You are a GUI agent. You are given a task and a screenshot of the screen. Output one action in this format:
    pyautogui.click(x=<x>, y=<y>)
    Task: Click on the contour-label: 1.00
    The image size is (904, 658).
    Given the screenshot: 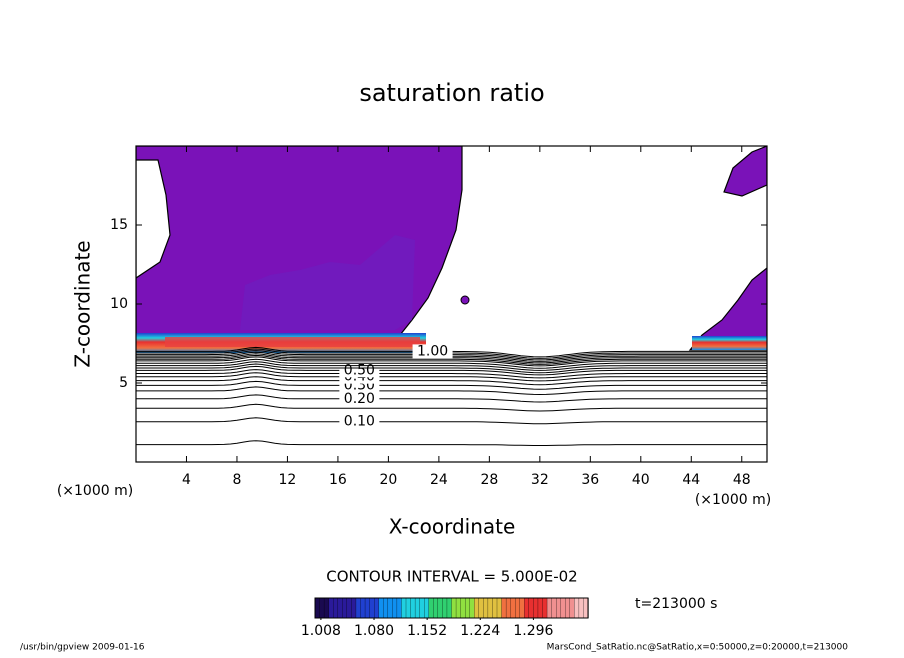 What is the action you would take?
    pyautogui.click(x=432, y=351)
    